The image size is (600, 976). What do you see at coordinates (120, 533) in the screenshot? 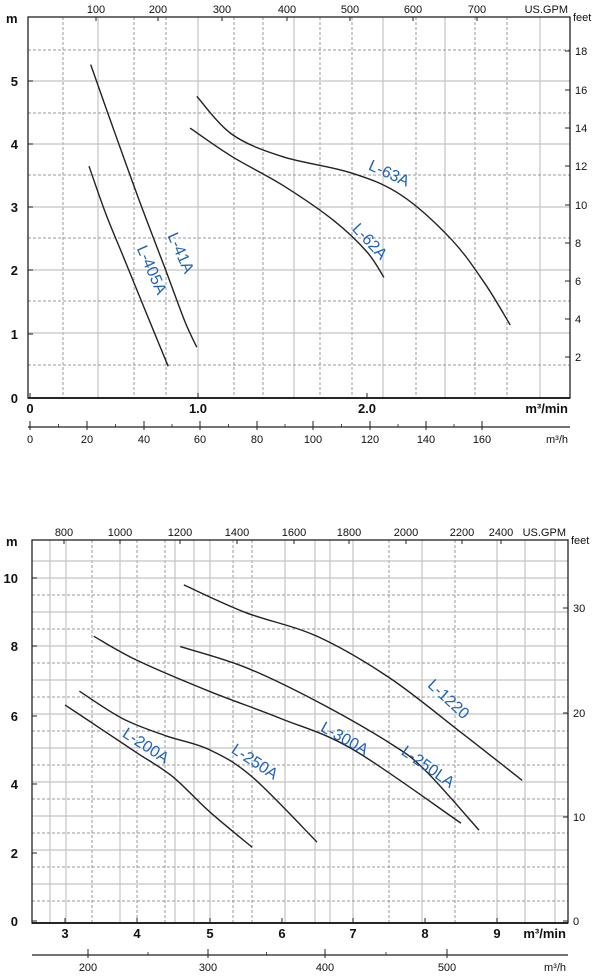
I see `top-tick-label: 1000` at bounding box center [120, 533].